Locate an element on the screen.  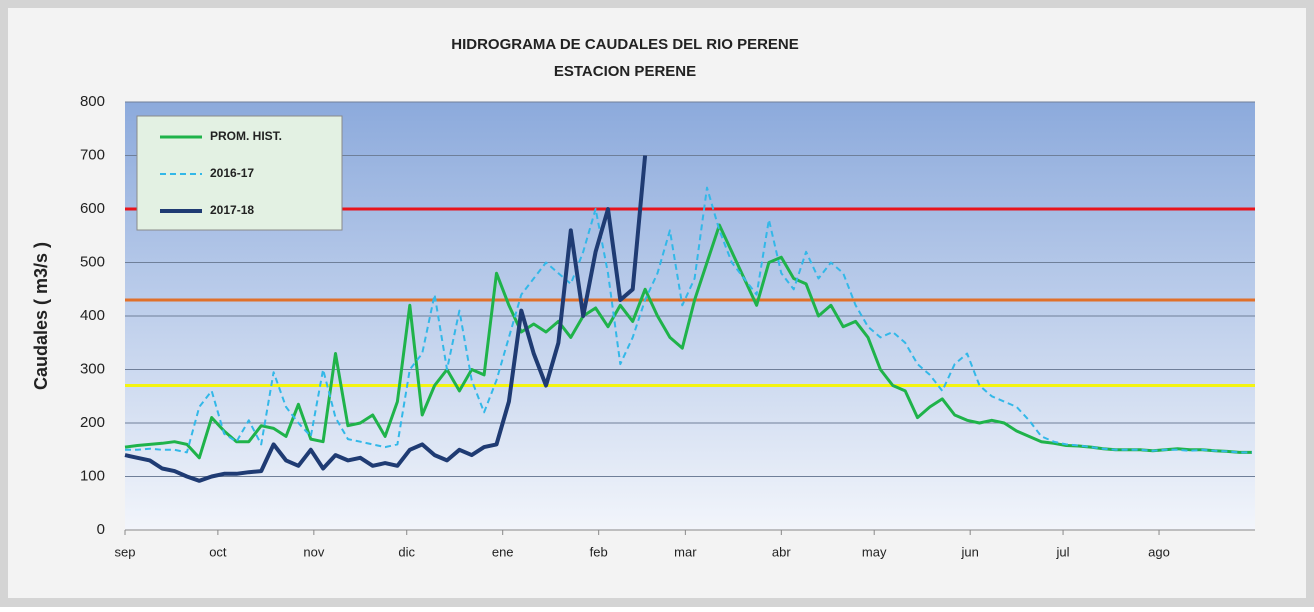
x-tick-label: ene is located at coordinates (503, 551).